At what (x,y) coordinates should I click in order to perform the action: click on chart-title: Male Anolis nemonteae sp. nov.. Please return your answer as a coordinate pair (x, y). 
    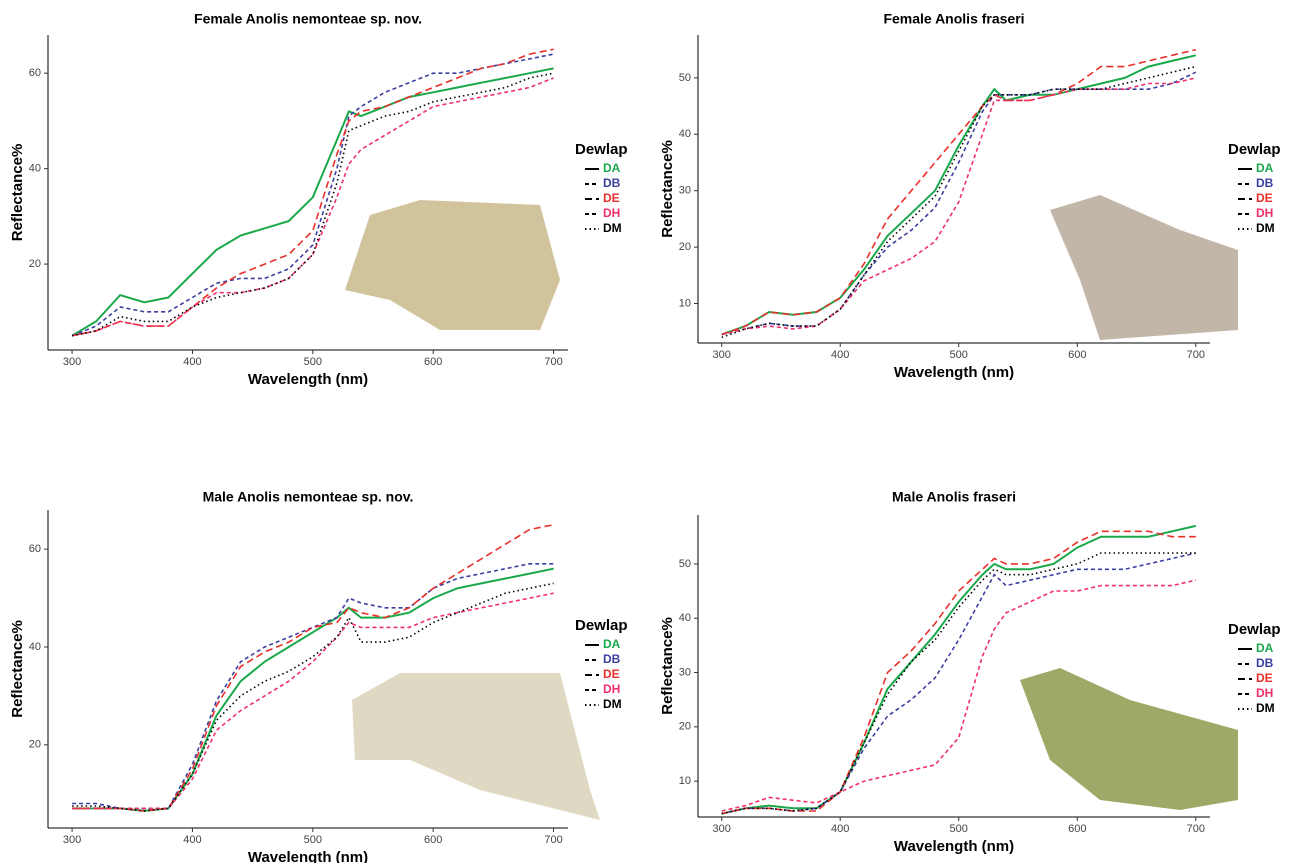
    Looking at the image, I should click on (308, 497).